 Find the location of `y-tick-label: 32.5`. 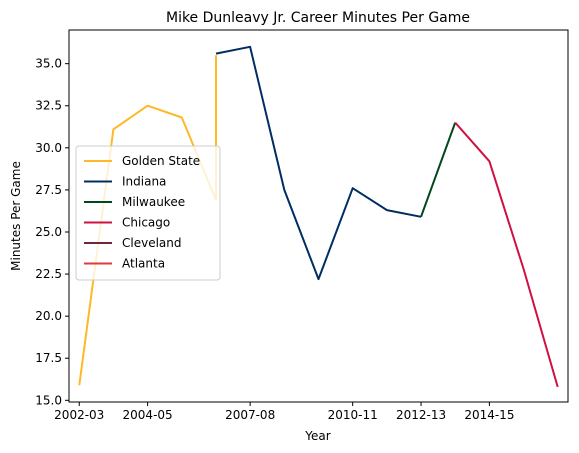

y-tick-label: 32.5 is located at coordinates (48, 106).